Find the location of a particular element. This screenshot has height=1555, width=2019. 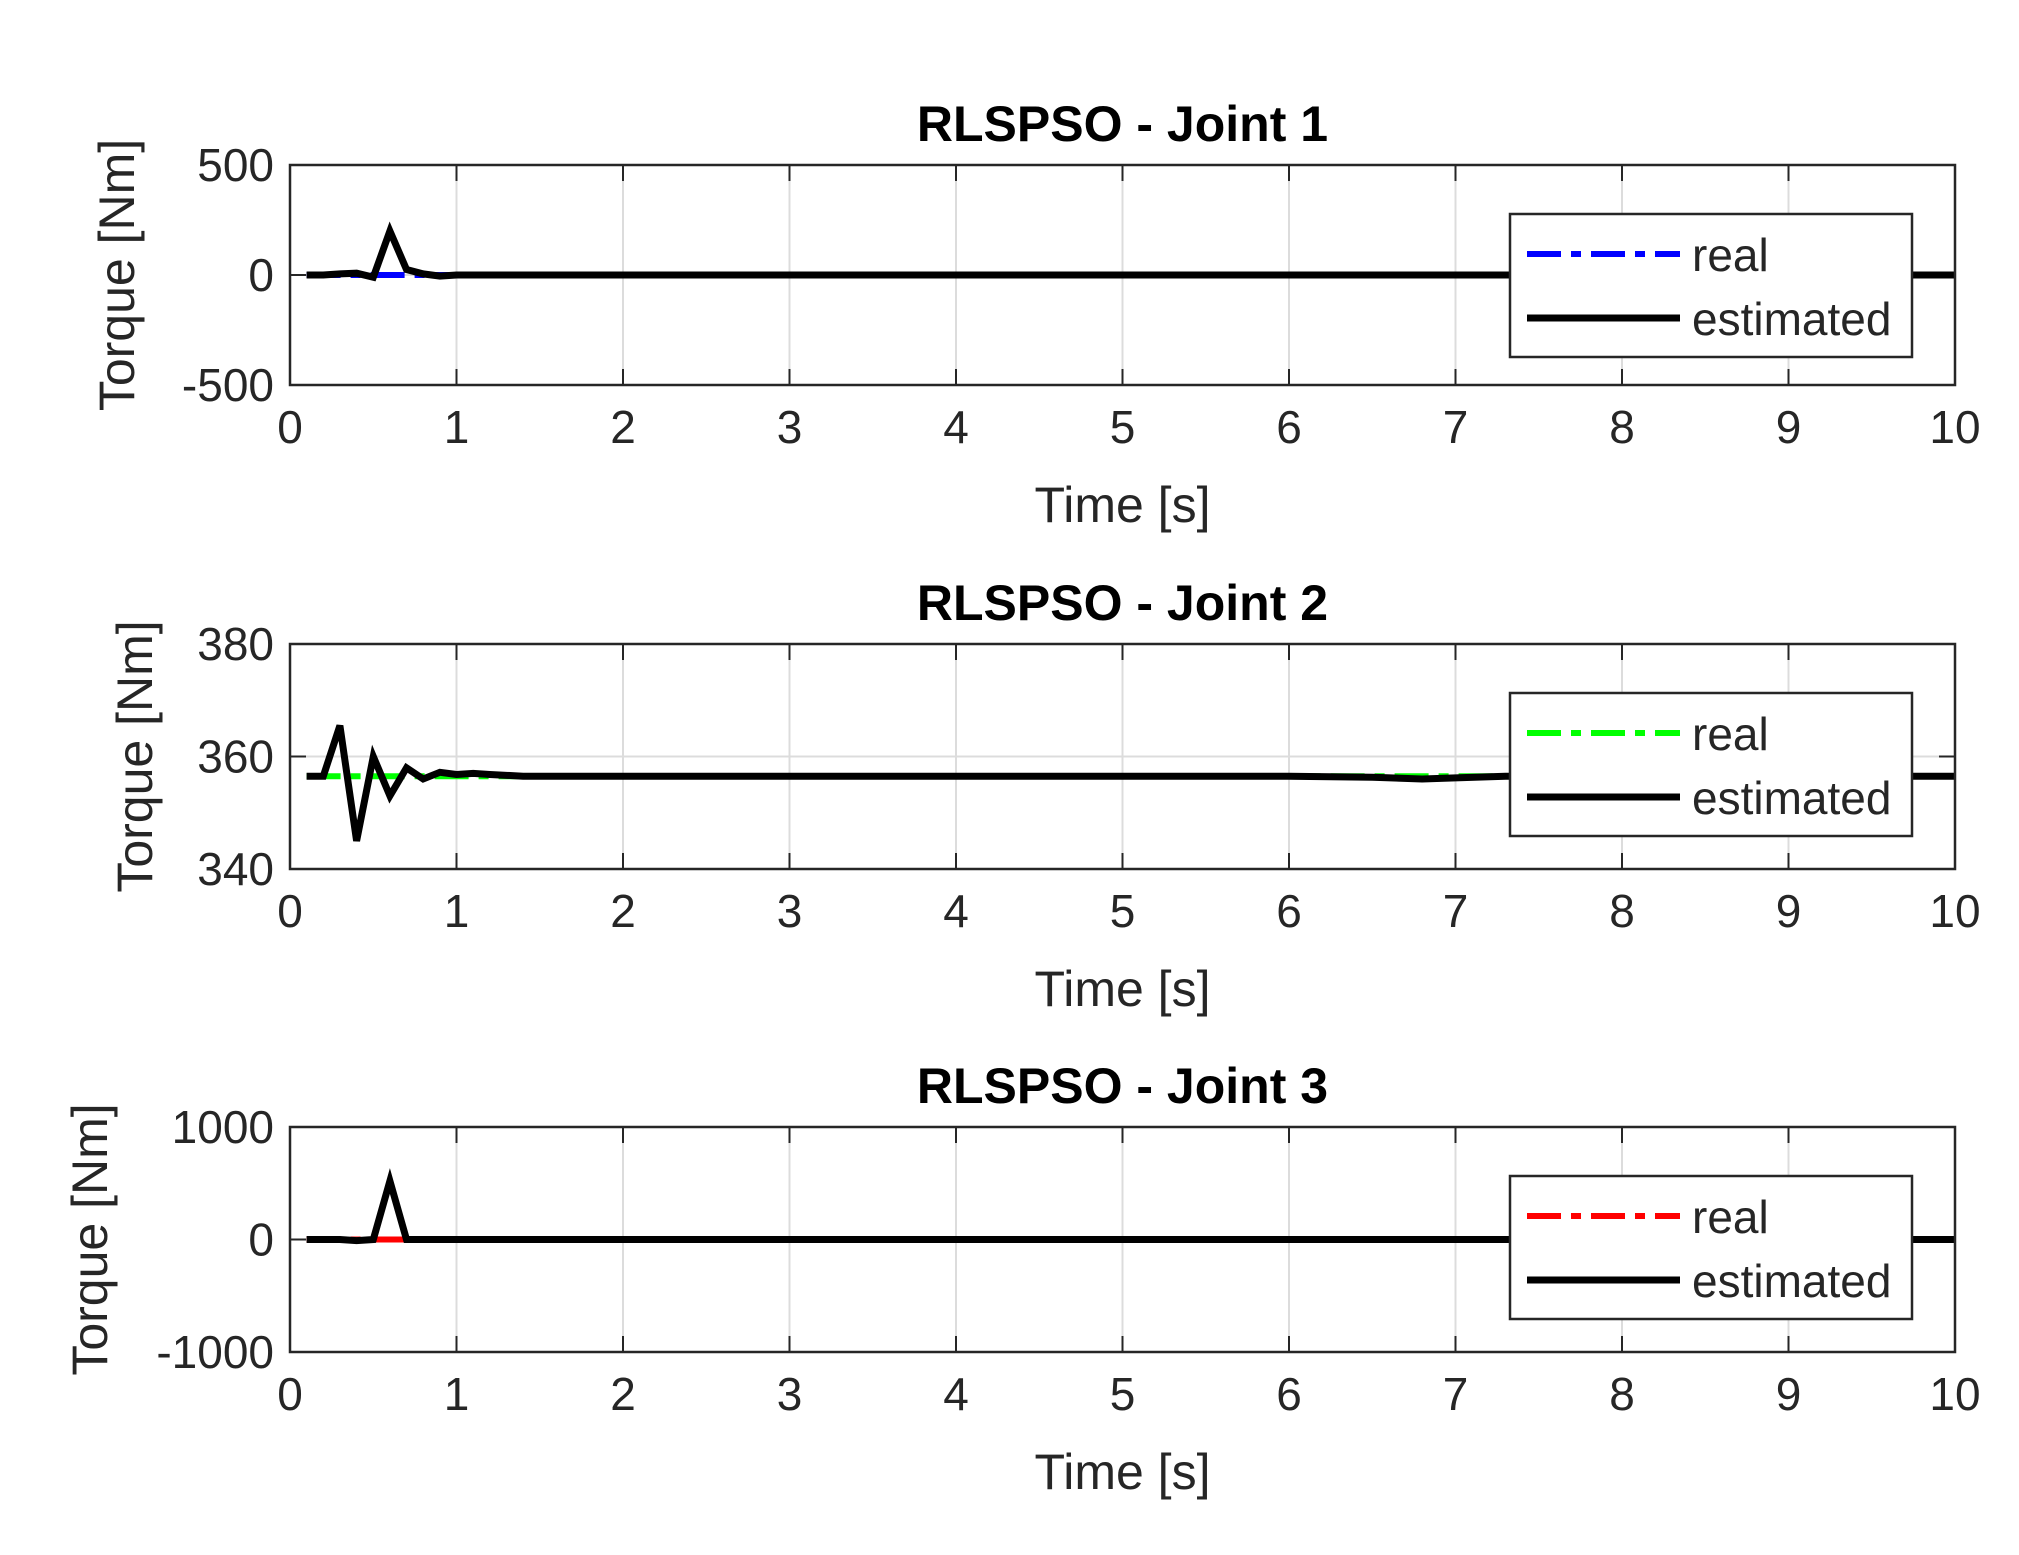

chart-title: RLSPSO - Joint 2 is located at coordinates (1122, 603).